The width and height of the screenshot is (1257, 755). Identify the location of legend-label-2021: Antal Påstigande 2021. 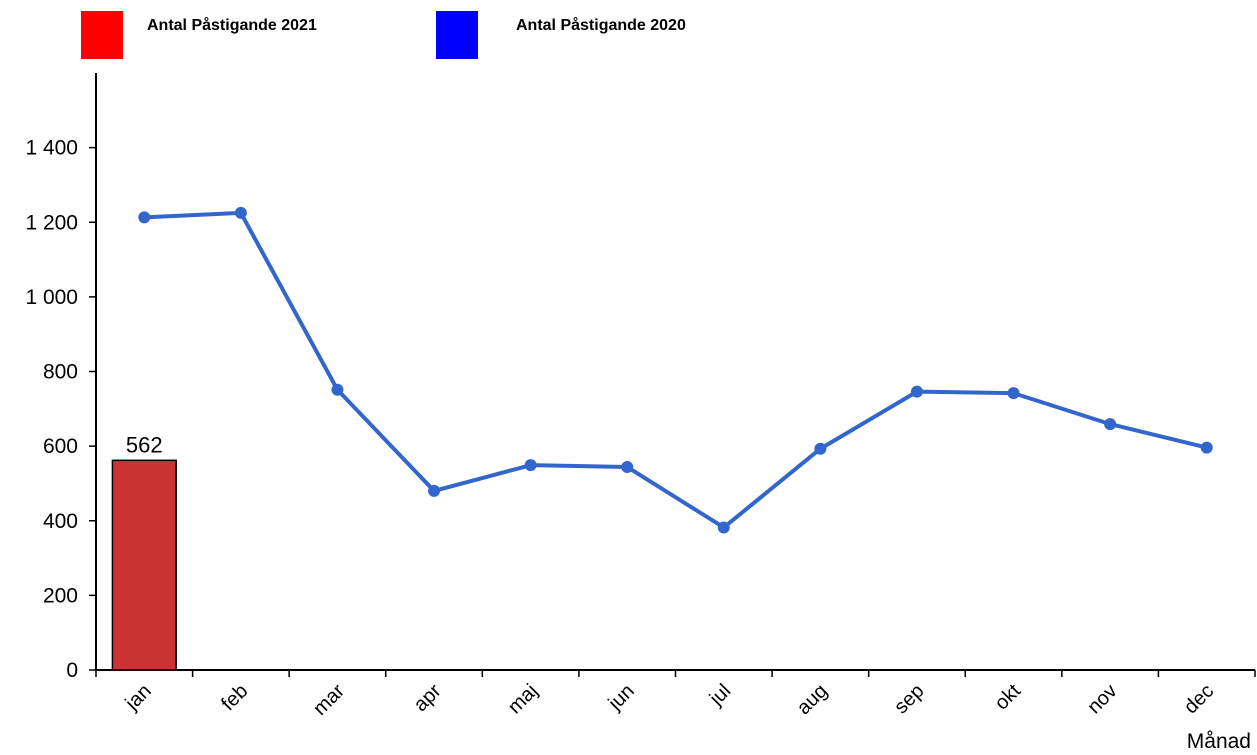
(232, 25).